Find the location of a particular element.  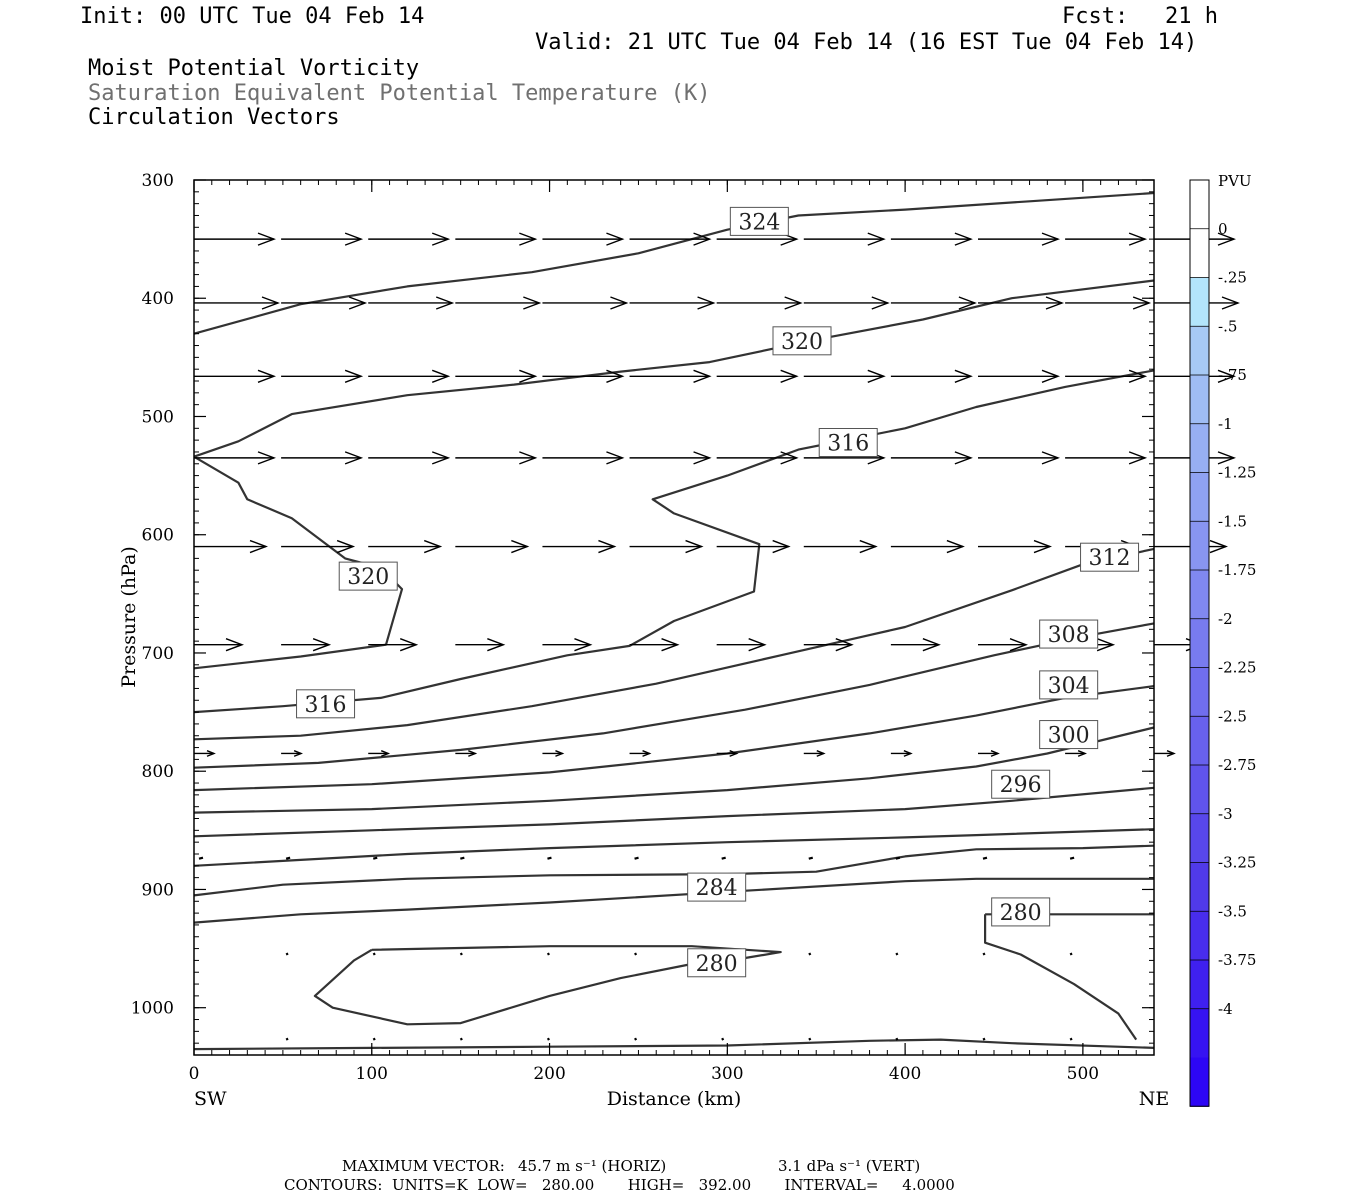

y-tick-label: 500 is located at coordinates (158, 417).